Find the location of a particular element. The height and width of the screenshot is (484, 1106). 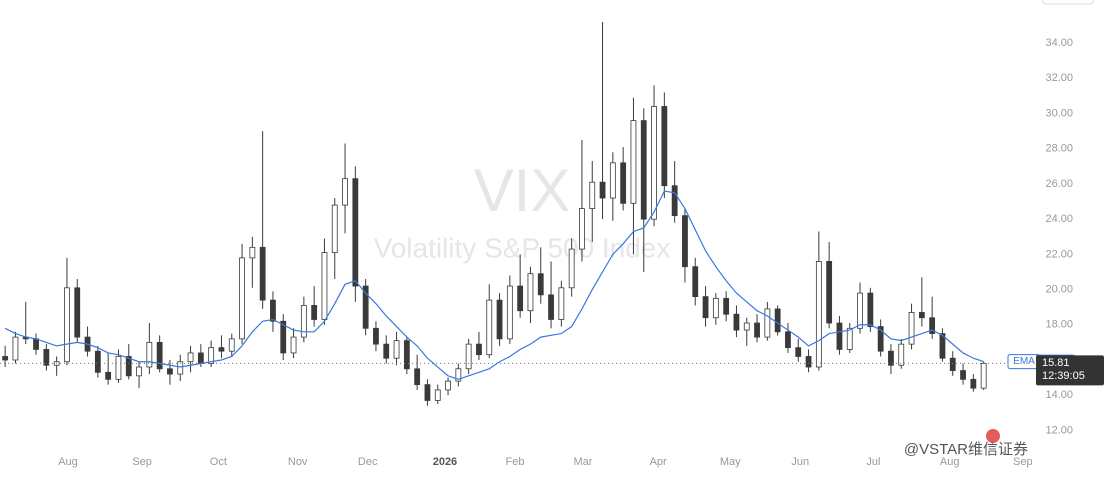

price-badge is located at coordinates (1070, 370).